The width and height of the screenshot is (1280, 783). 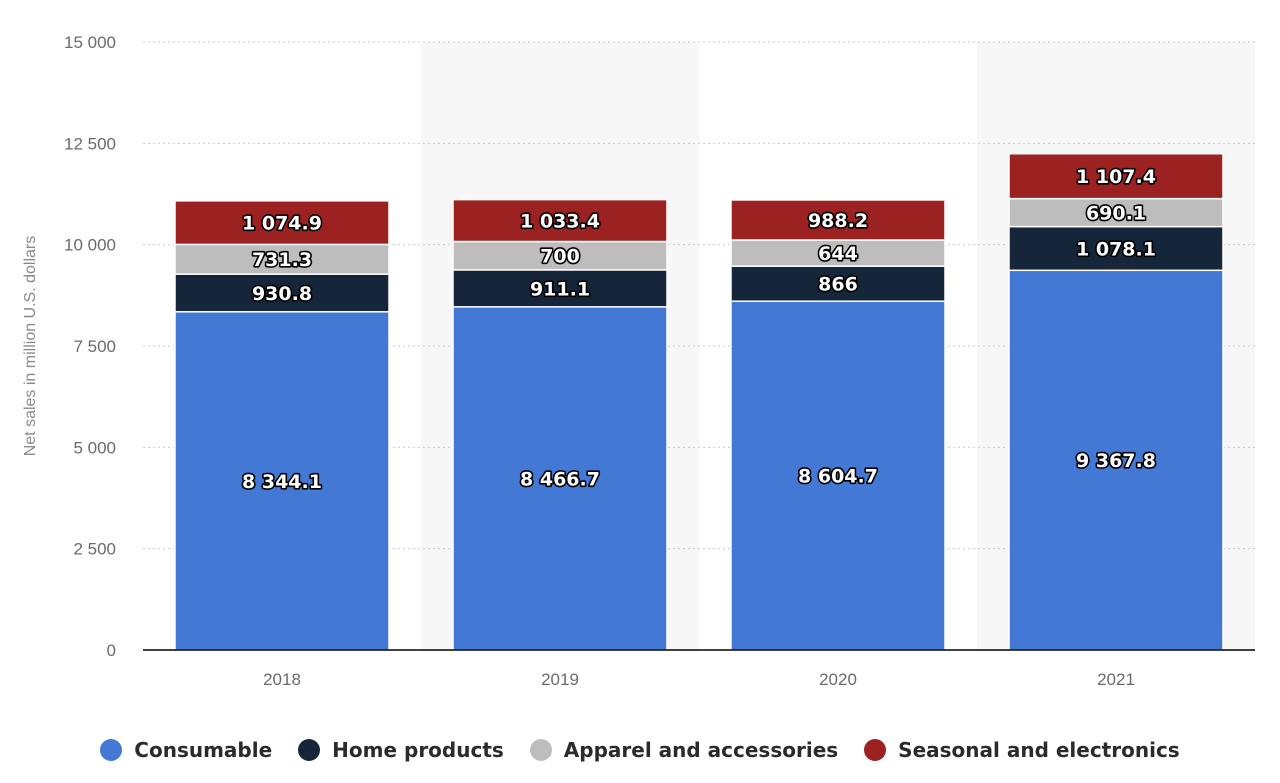 What do you see at coordinates (1116, 679) in the screenshot?
I see `x-tick-label: 2021` at bounding box center [1116, 679].